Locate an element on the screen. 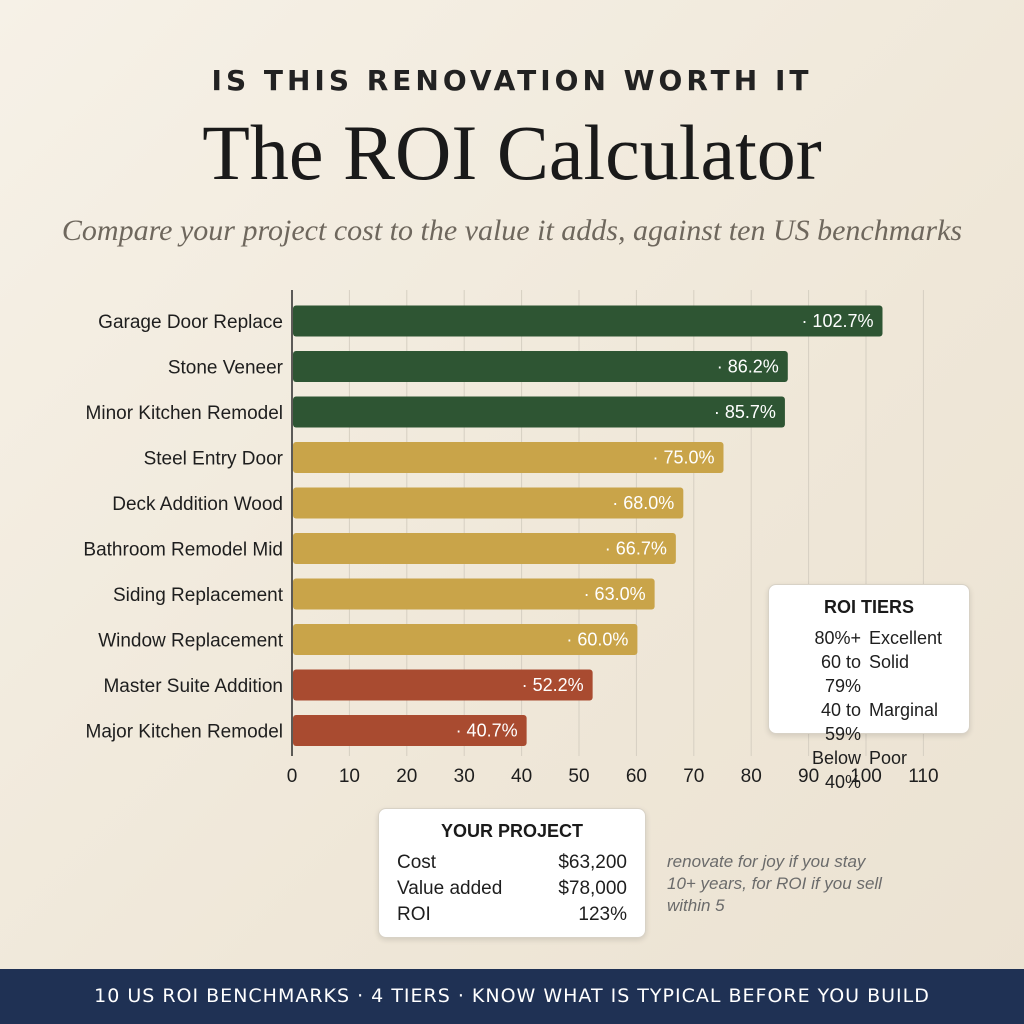  x-tick-label: 70 is located at coordinates (693, 776).